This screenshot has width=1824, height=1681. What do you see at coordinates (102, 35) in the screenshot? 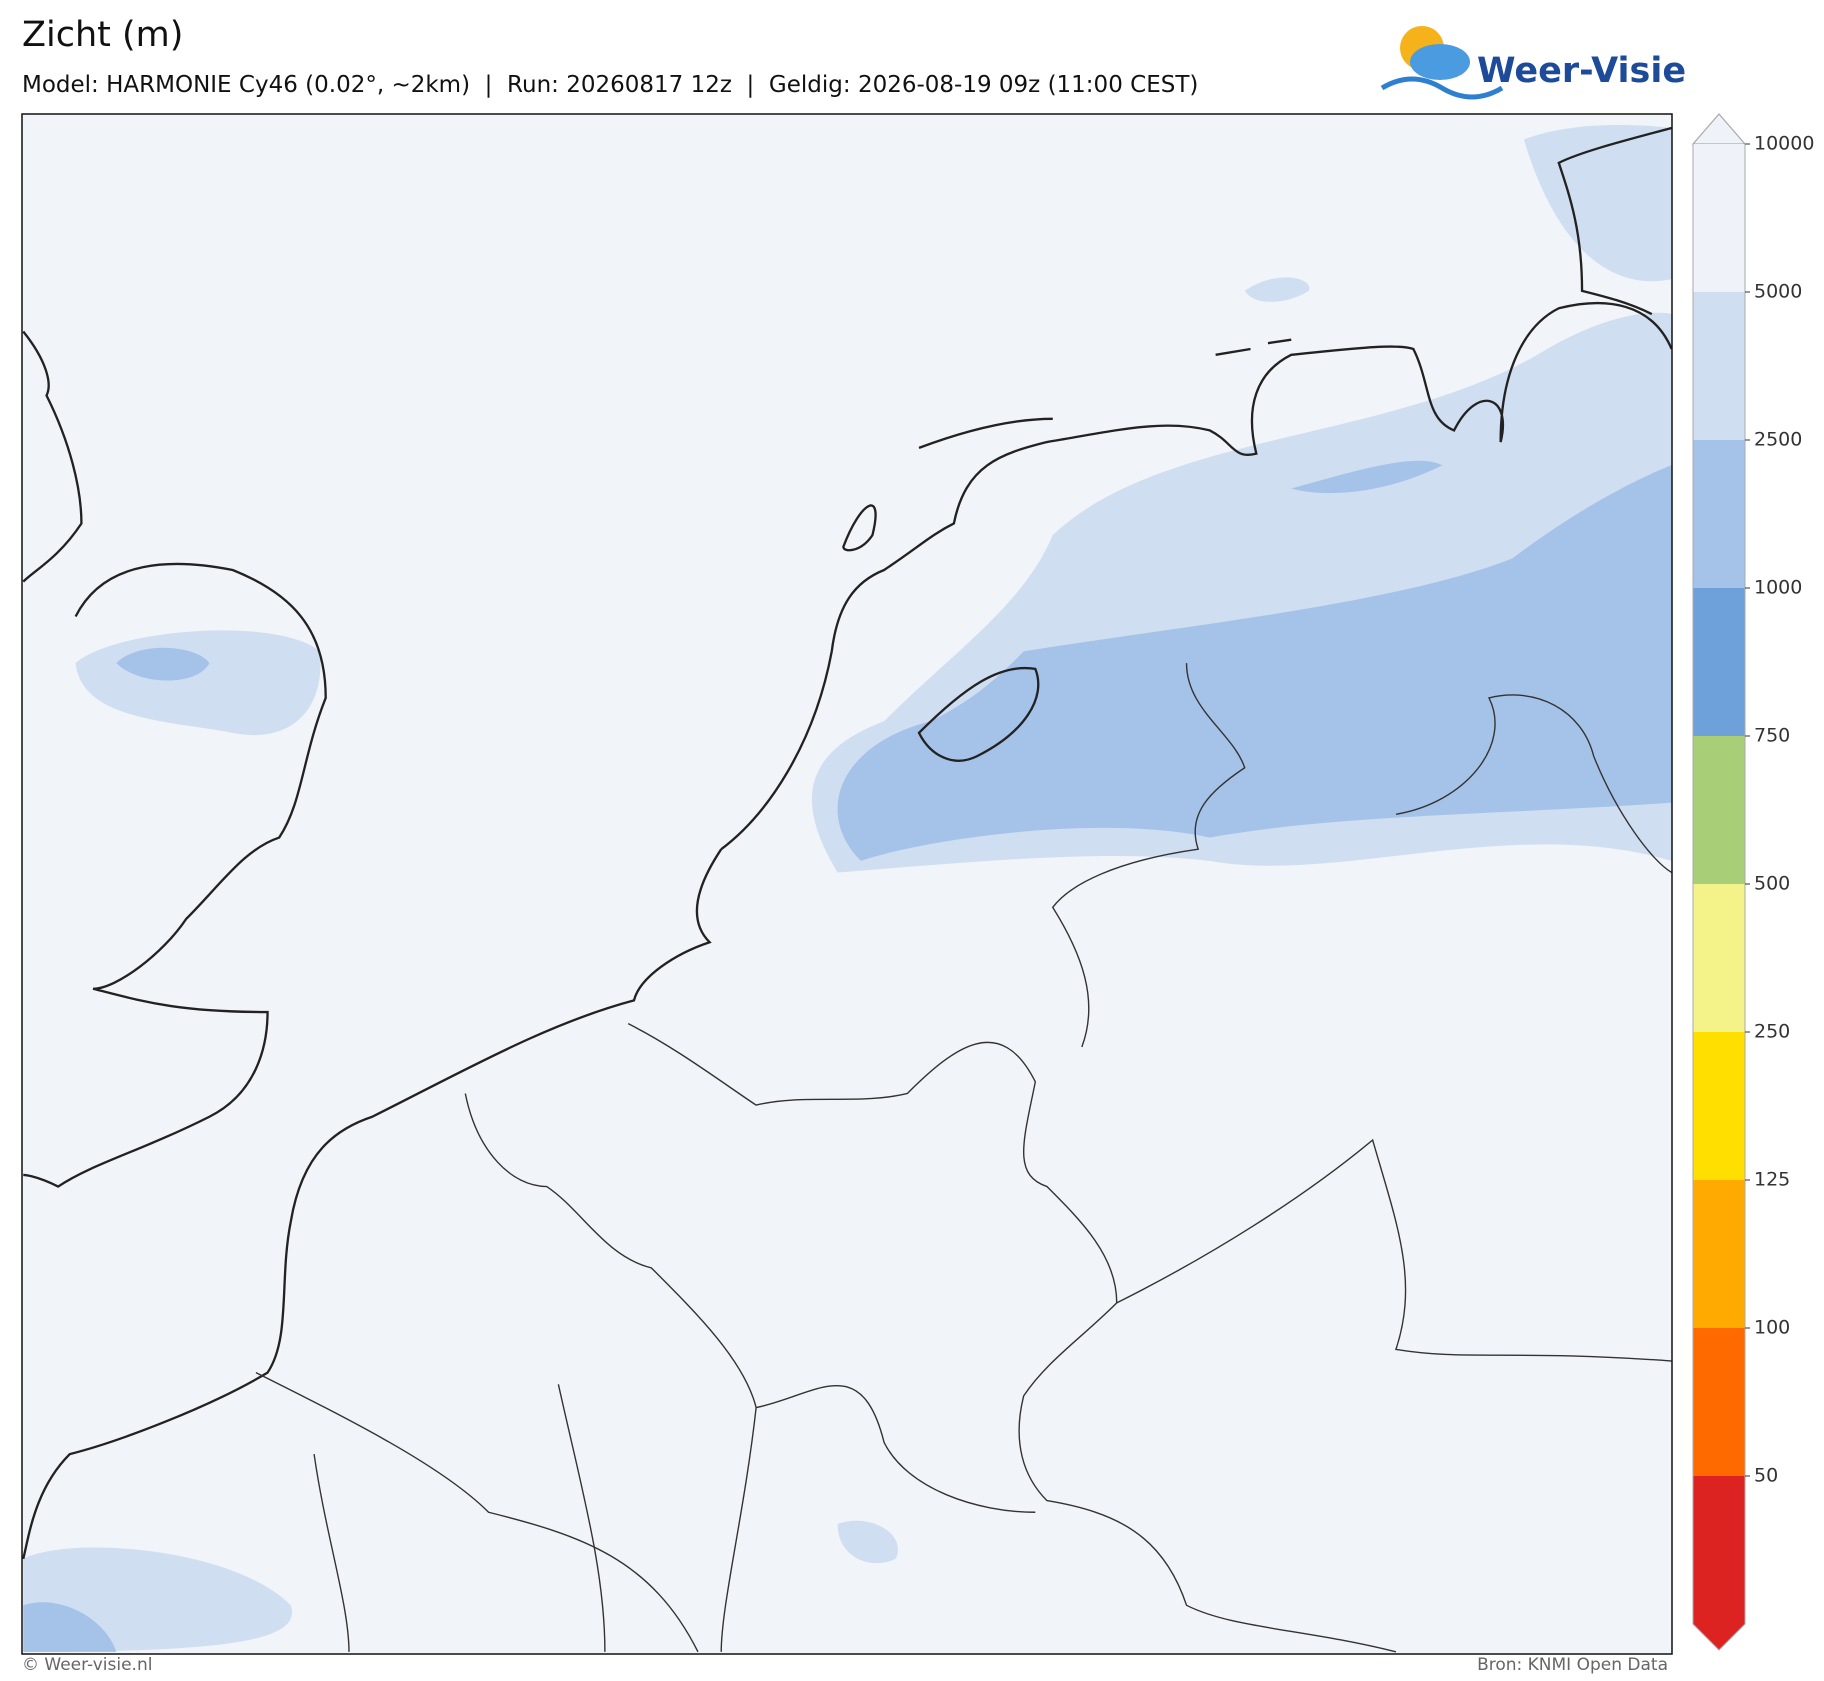
I see `title: Zicht (m)` at bounding box center [102, 35].